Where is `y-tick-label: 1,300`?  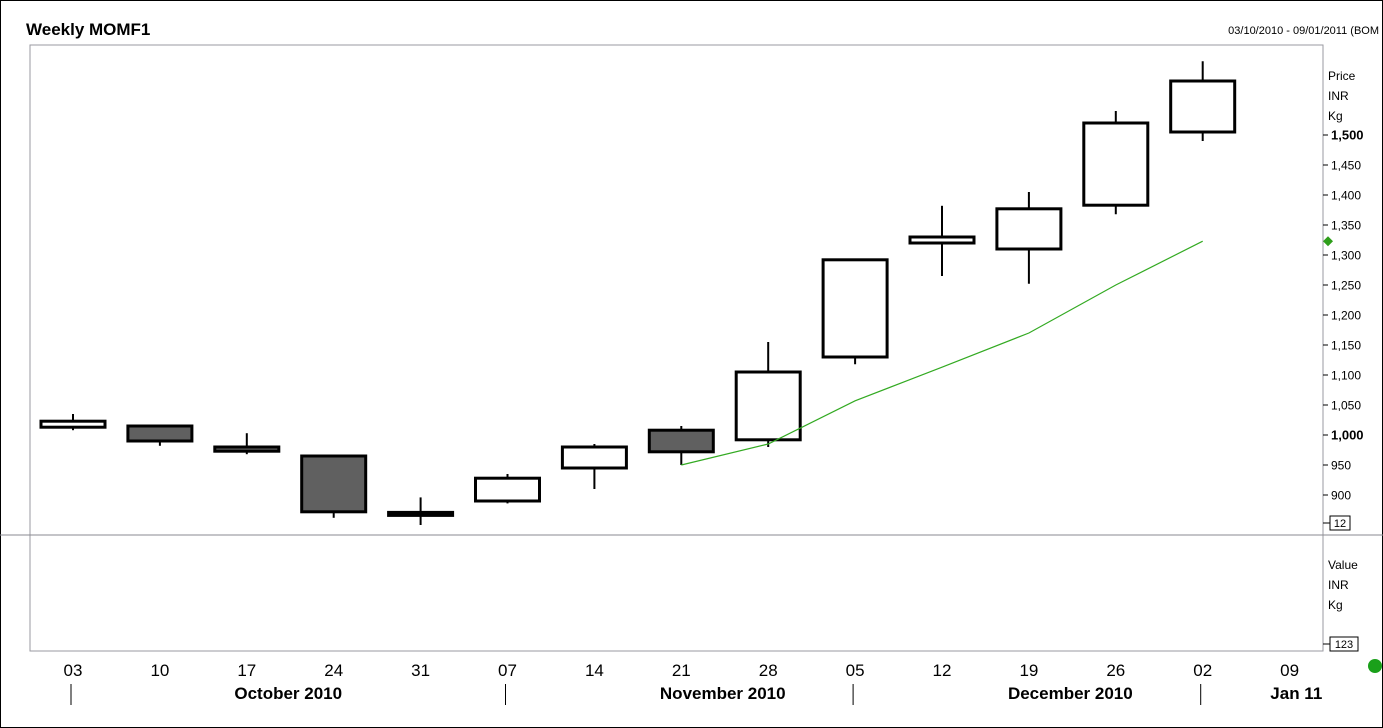
y-tick-label: 1,300 is located at coordinates (1346, 256).